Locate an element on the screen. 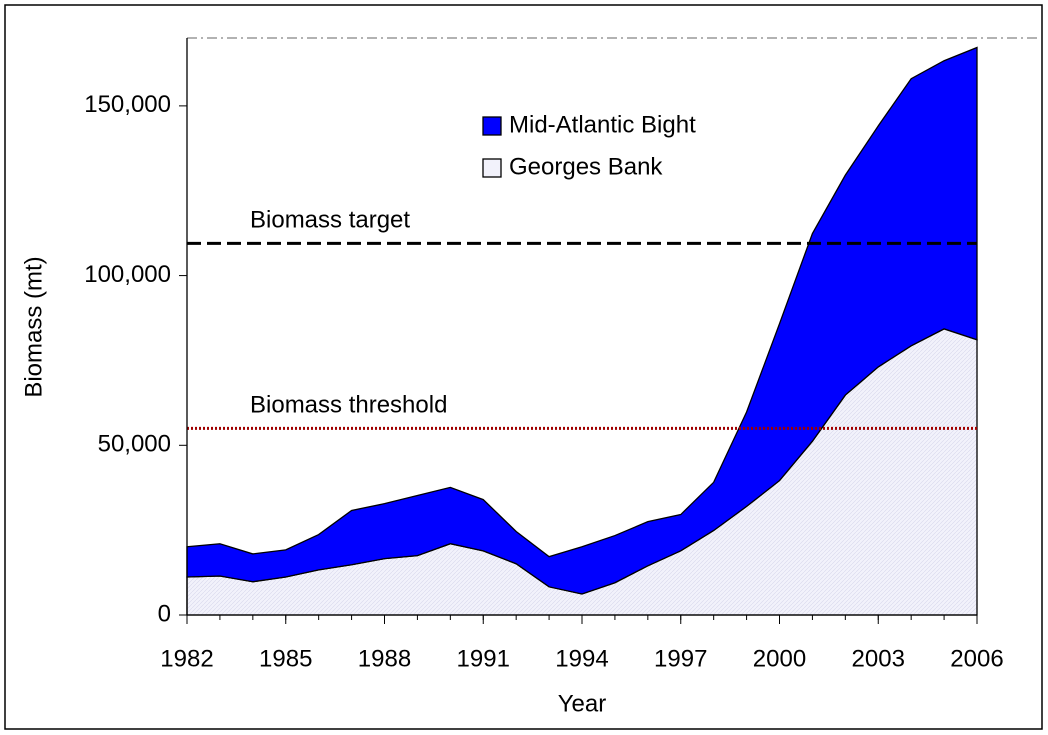 The height and width of the screenshot is (735, 1048). y-tick-label: 100,000 is located at coordinates (127, 274).